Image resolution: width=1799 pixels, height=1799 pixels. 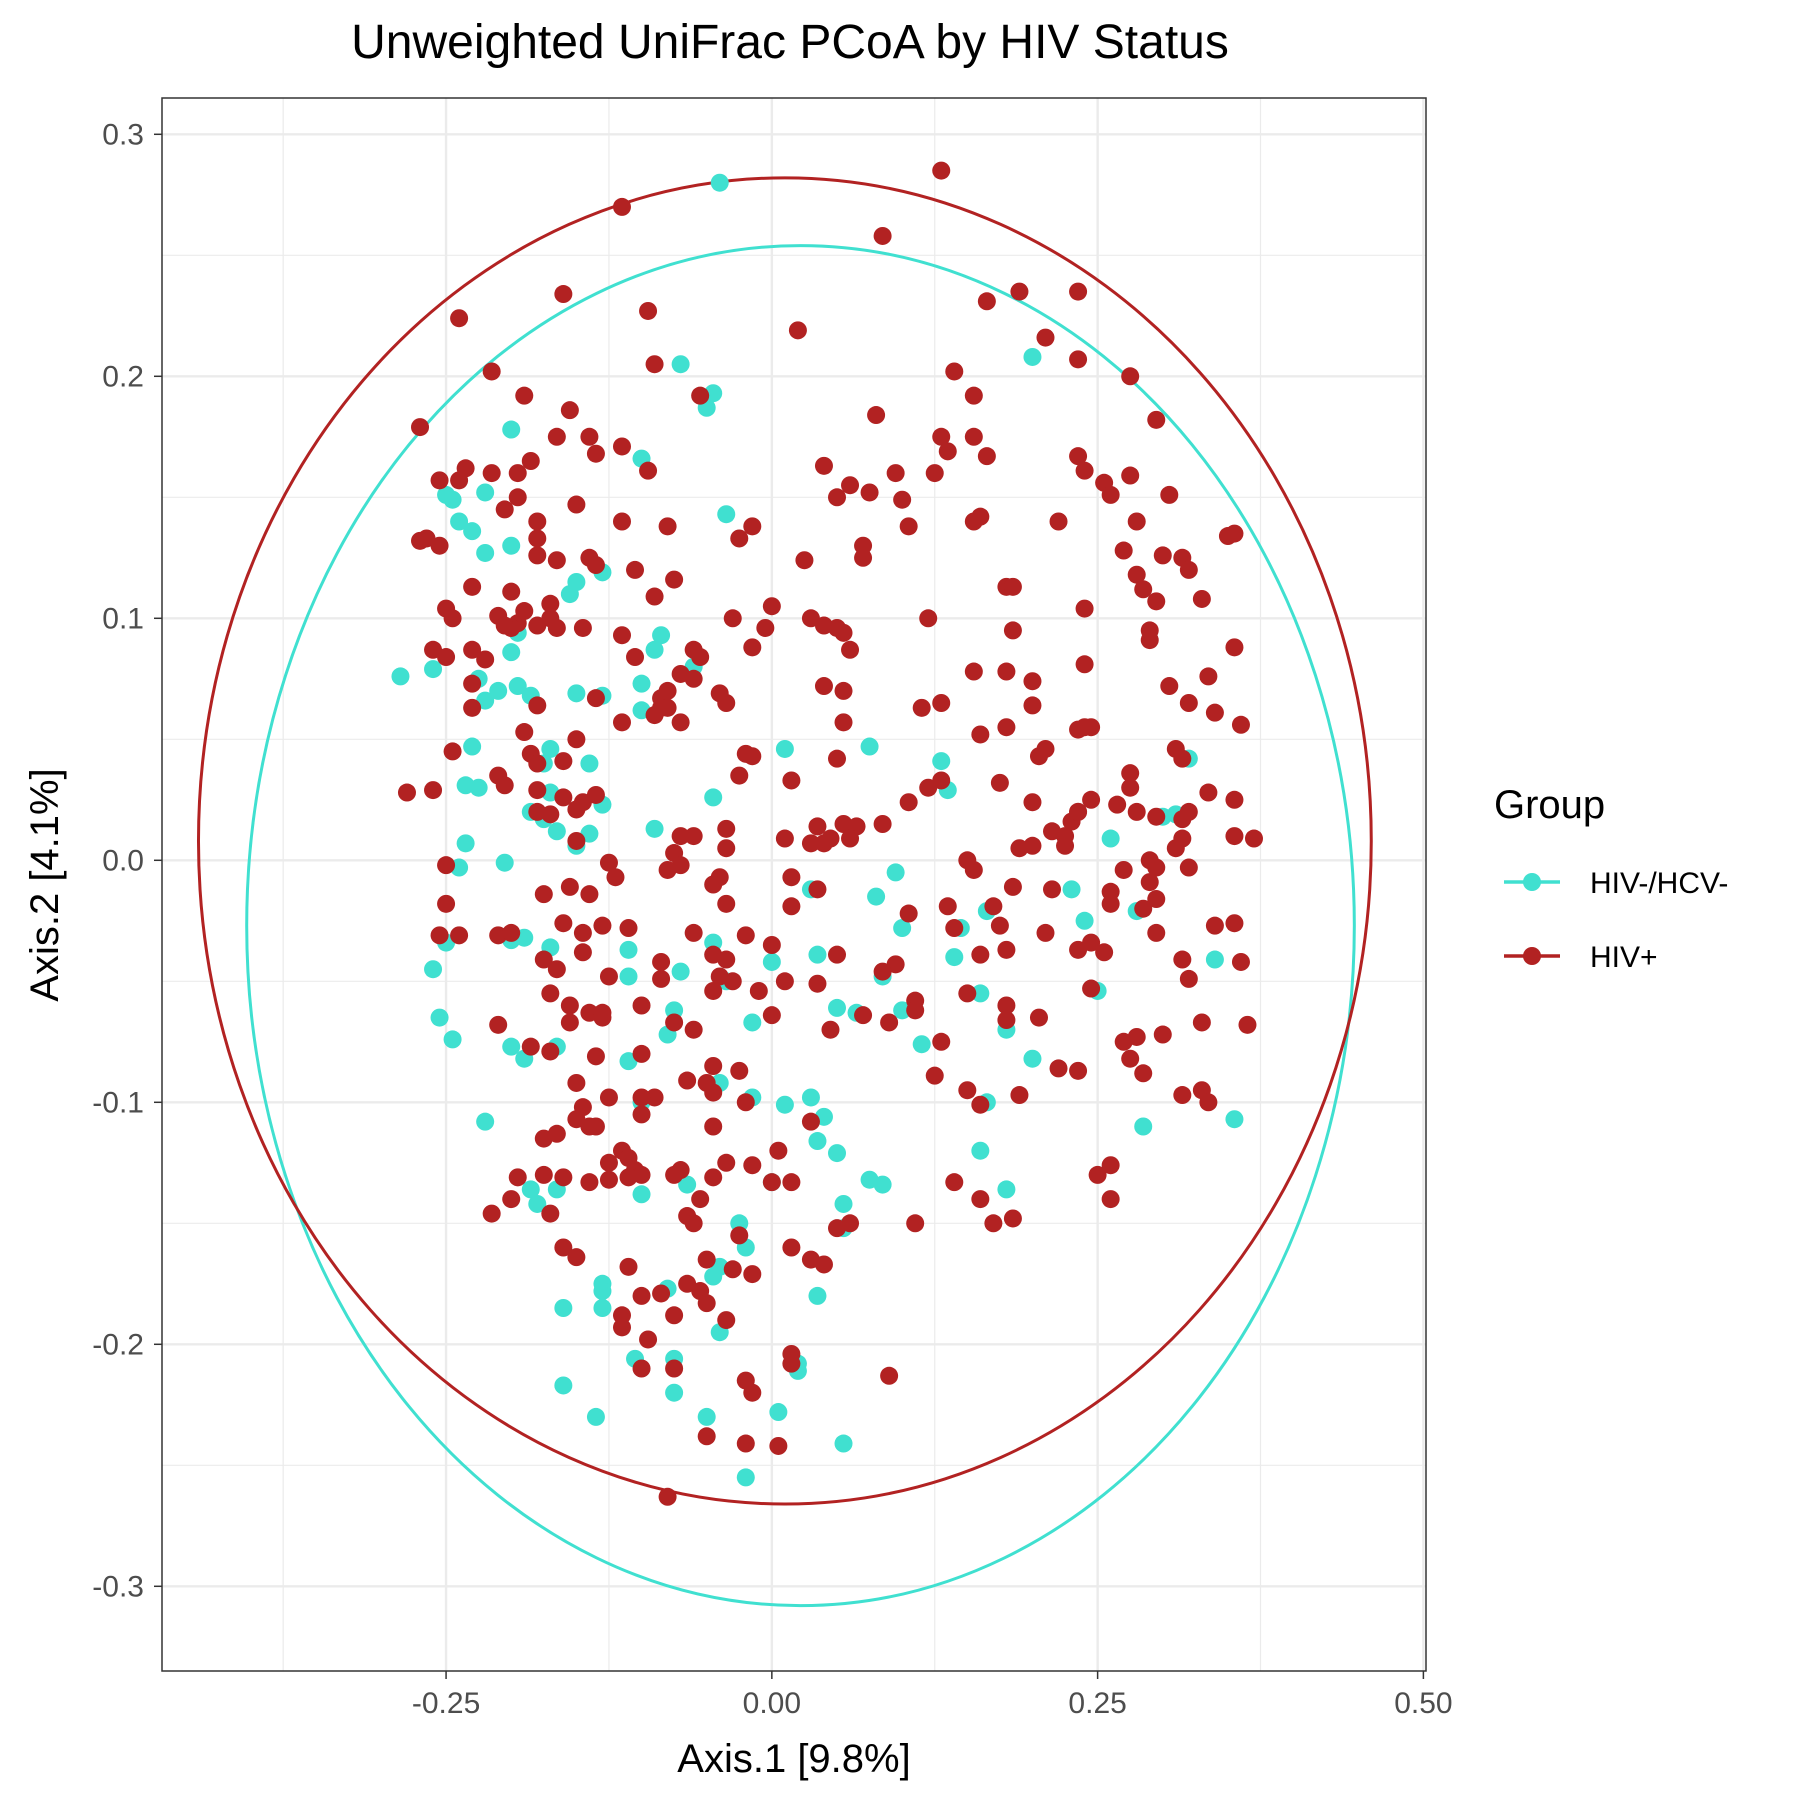 What do you see at coordinates (1097, 1703) in the screenshot?
I see `x-tick-label: 0.25` at bounding box center [1097, 1703].